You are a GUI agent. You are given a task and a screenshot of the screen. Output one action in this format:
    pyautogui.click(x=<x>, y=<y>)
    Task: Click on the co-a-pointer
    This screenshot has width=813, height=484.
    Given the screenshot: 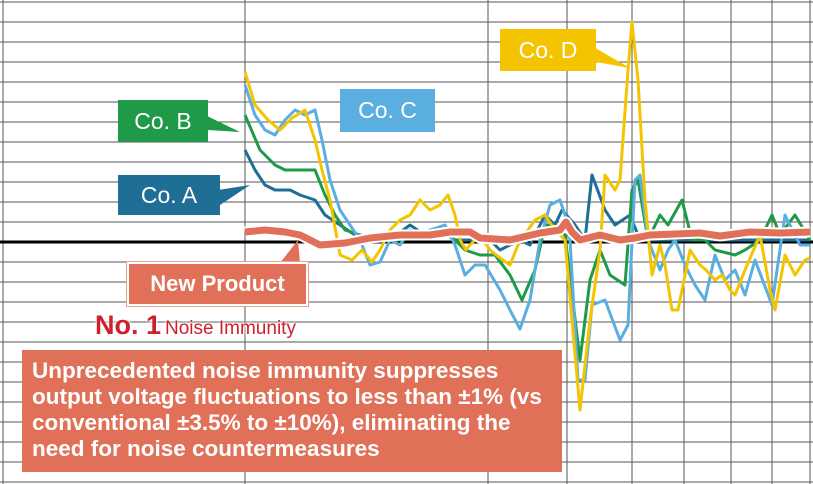 What is the action you would take?
    pyautogui.click(x=234, y=195)
    